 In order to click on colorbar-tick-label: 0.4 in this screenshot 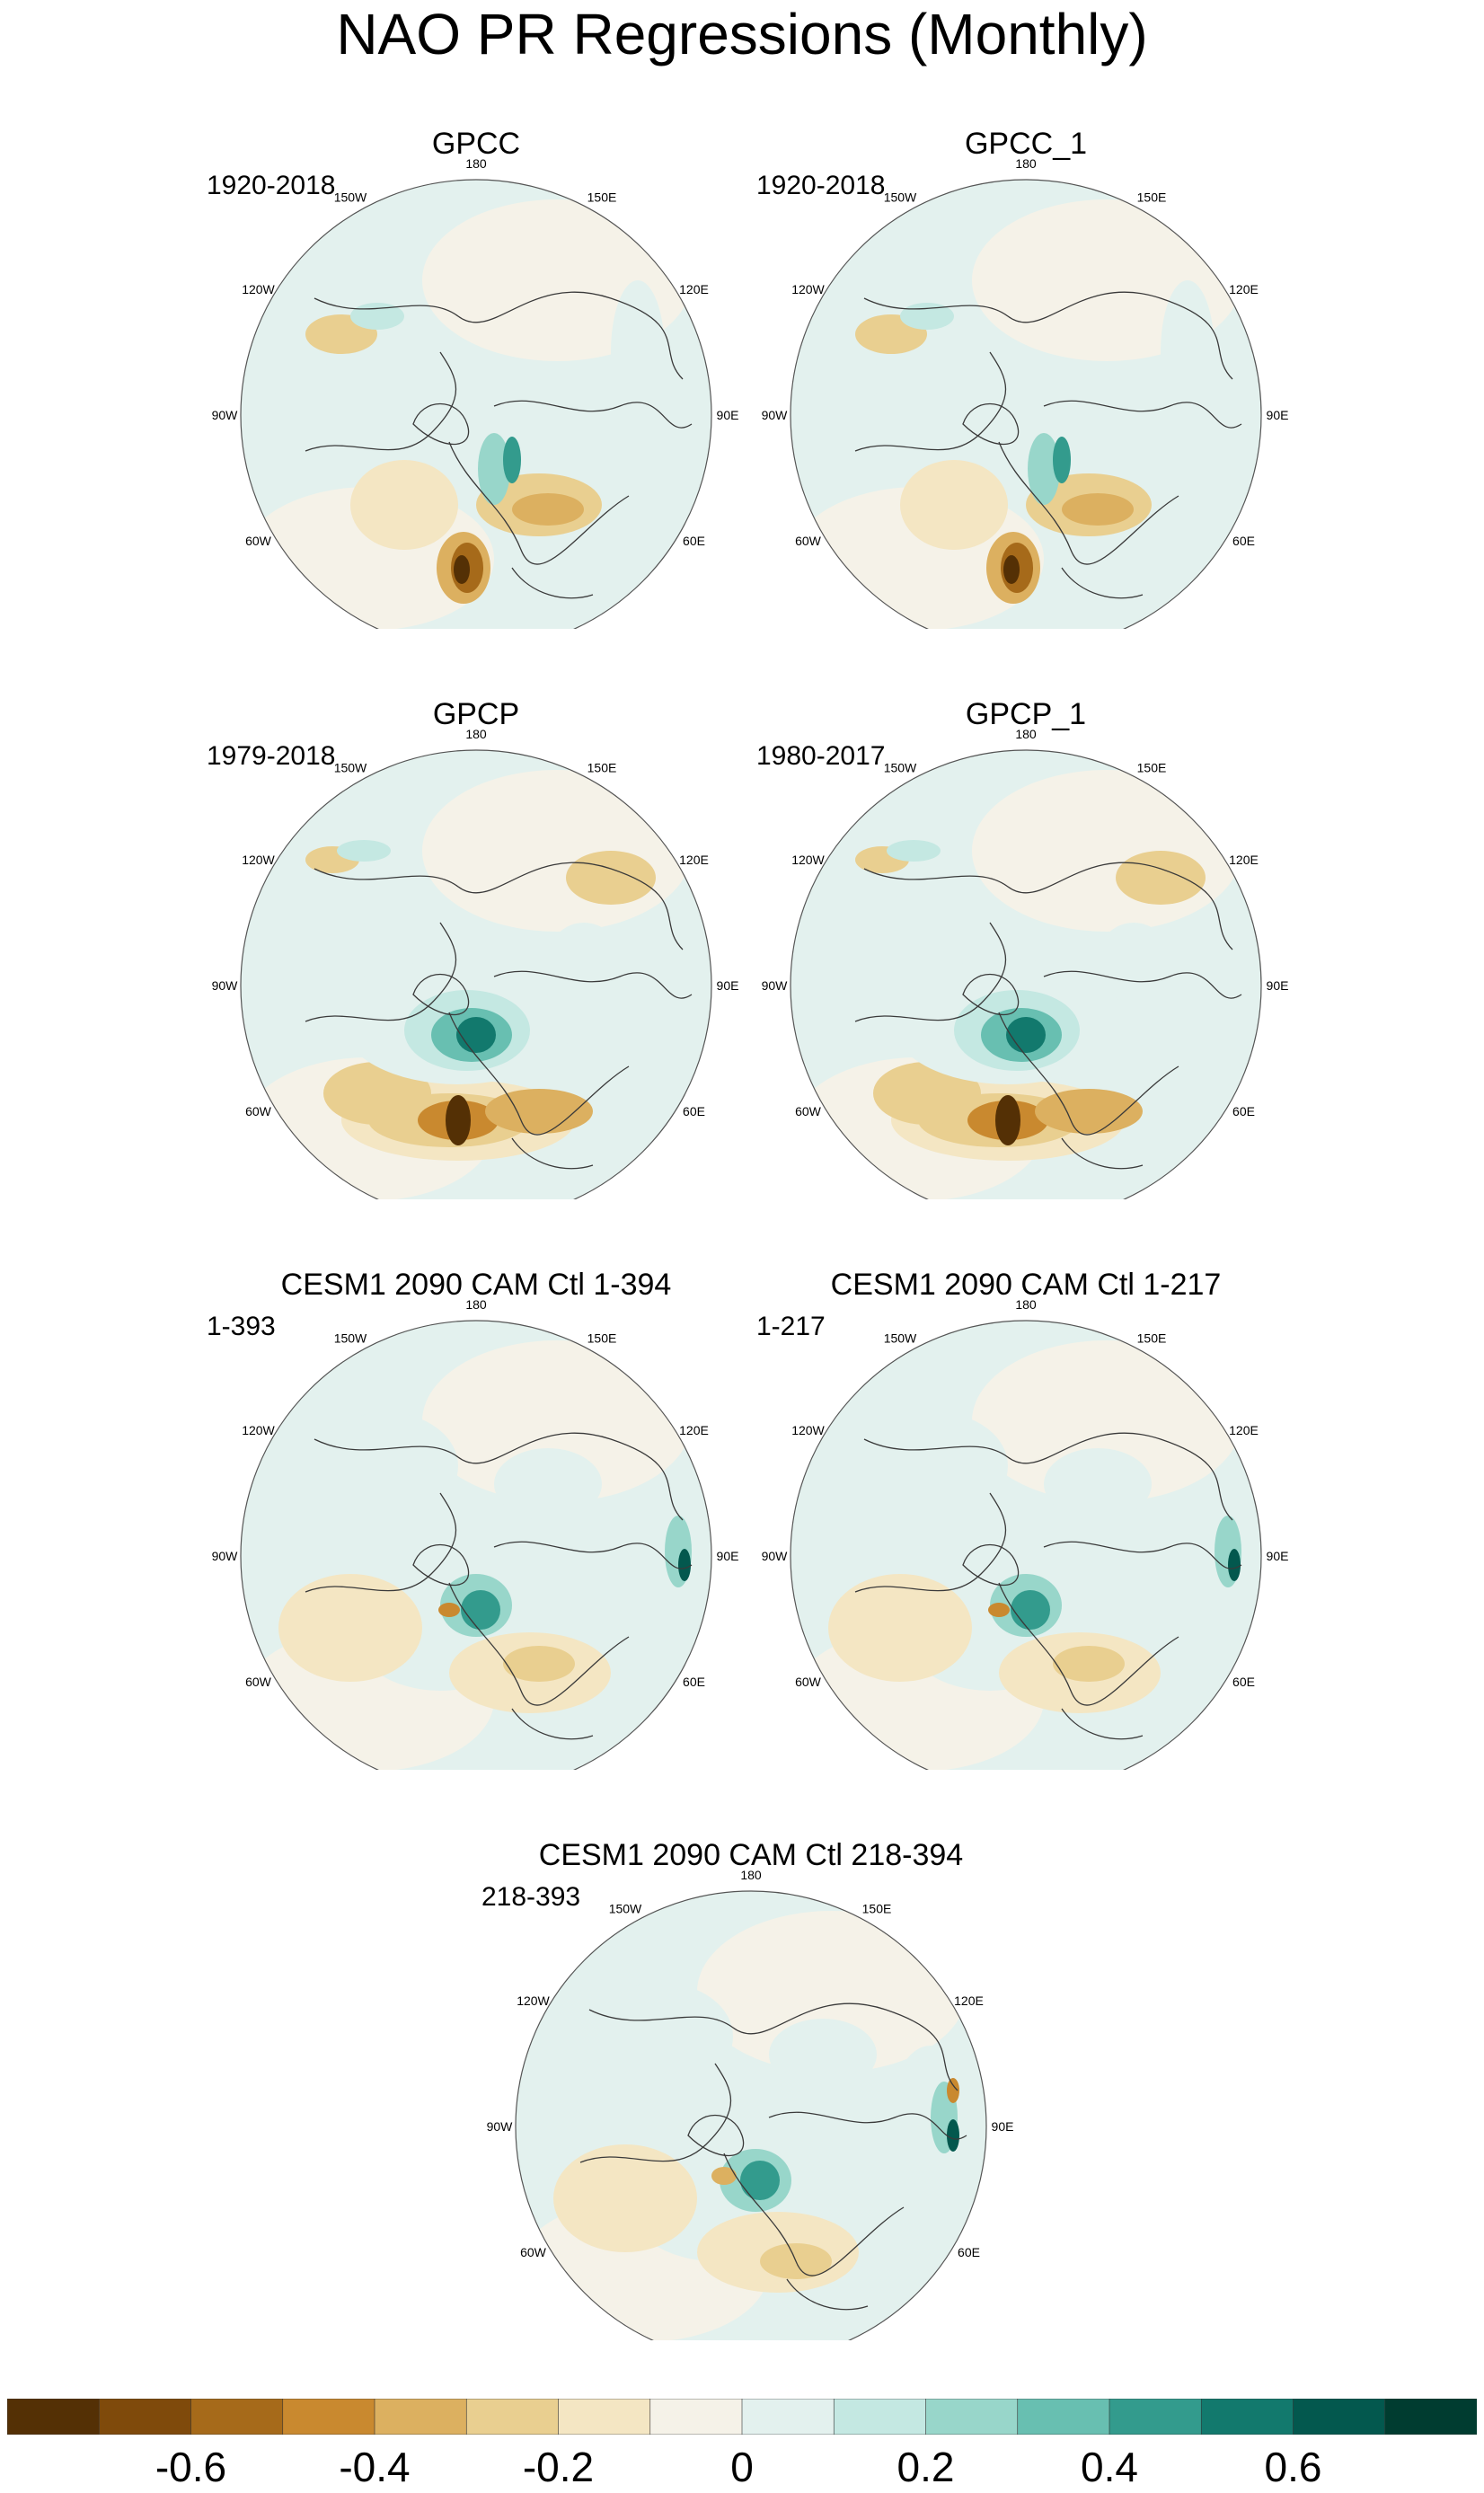, I will do `click(1109, 2467)`.